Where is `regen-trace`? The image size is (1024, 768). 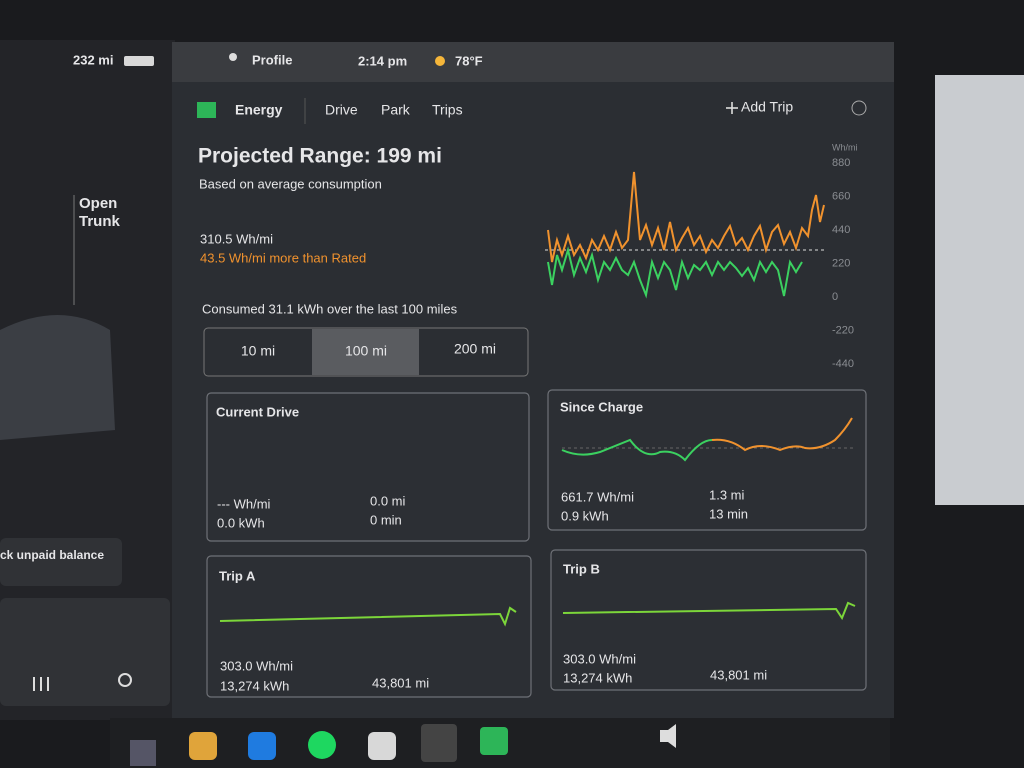 regen-trace is located at coordinates (675, 272).